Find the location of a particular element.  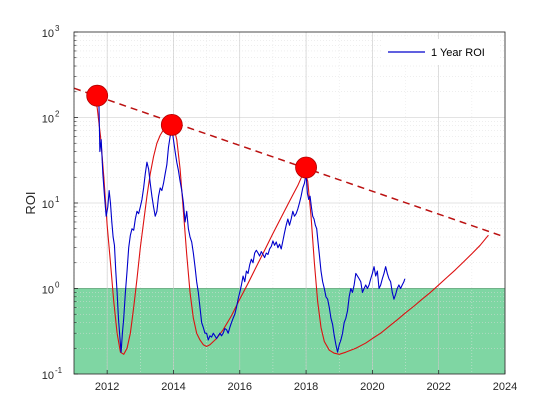

y-tick-label: 10 2 is located at coordinates (51, 118).